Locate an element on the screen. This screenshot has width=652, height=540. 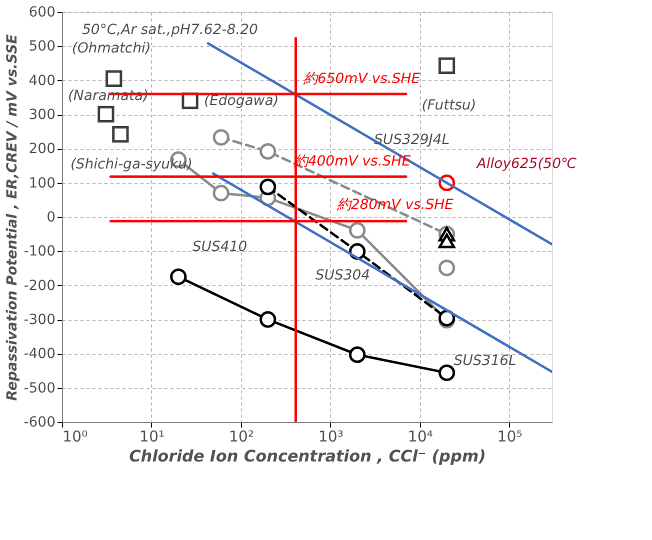
y-tick-label: 400 is located at coordinates (42, 80).